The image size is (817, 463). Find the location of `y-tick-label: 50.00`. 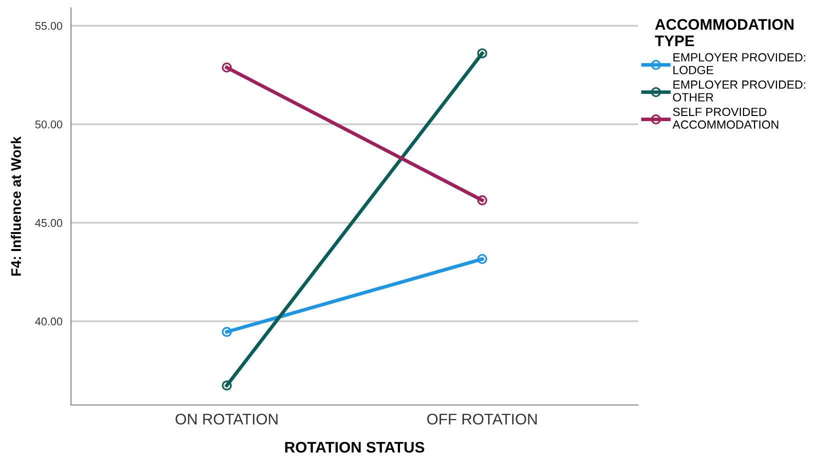

y-tick-label: 50.00 is located at coordinates (48, 124).